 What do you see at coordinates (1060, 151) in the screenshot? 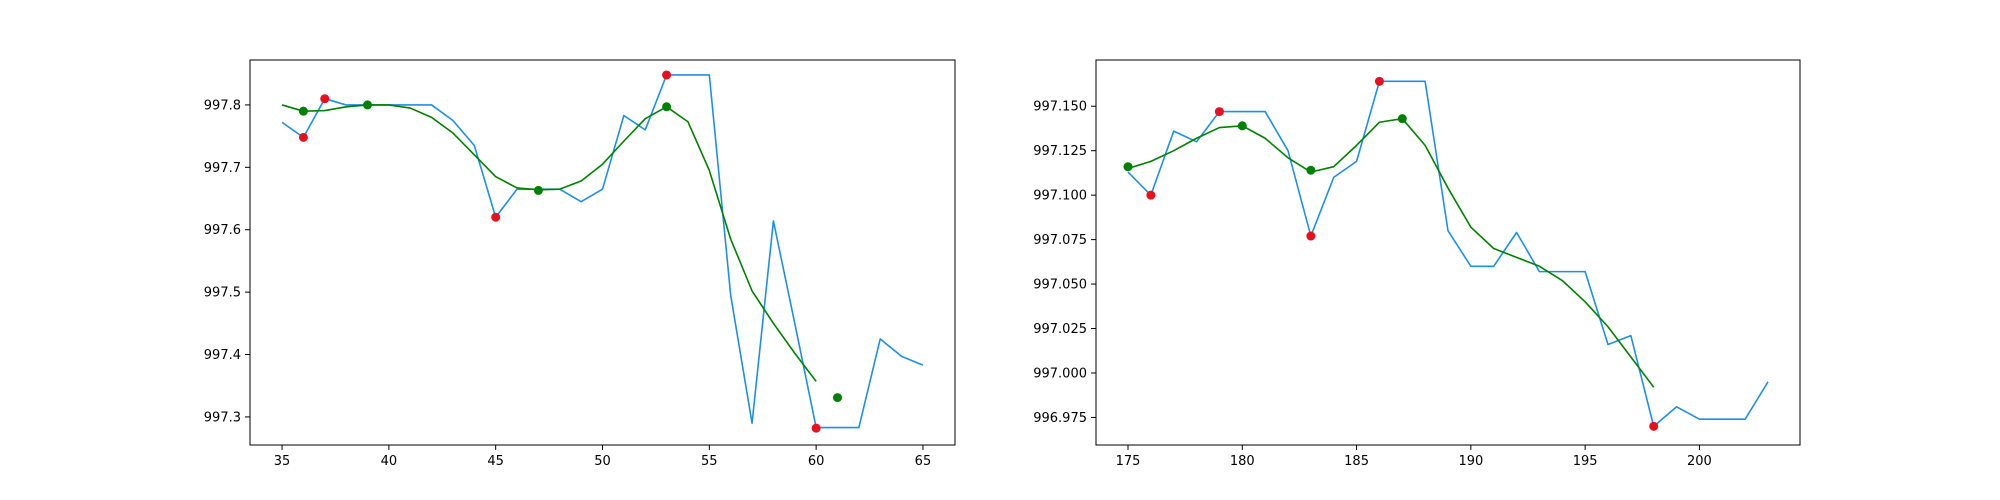
I see `y-tick-label: 997.125` at bounding box center [1060, 151].